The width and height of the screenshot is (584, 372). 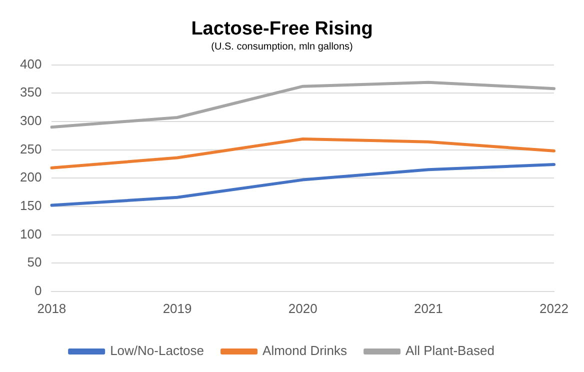 What do you see at coordinates (31, 120) in the screenshot?
I see `y-tick-label: 300` at bounding box center [31, 120].